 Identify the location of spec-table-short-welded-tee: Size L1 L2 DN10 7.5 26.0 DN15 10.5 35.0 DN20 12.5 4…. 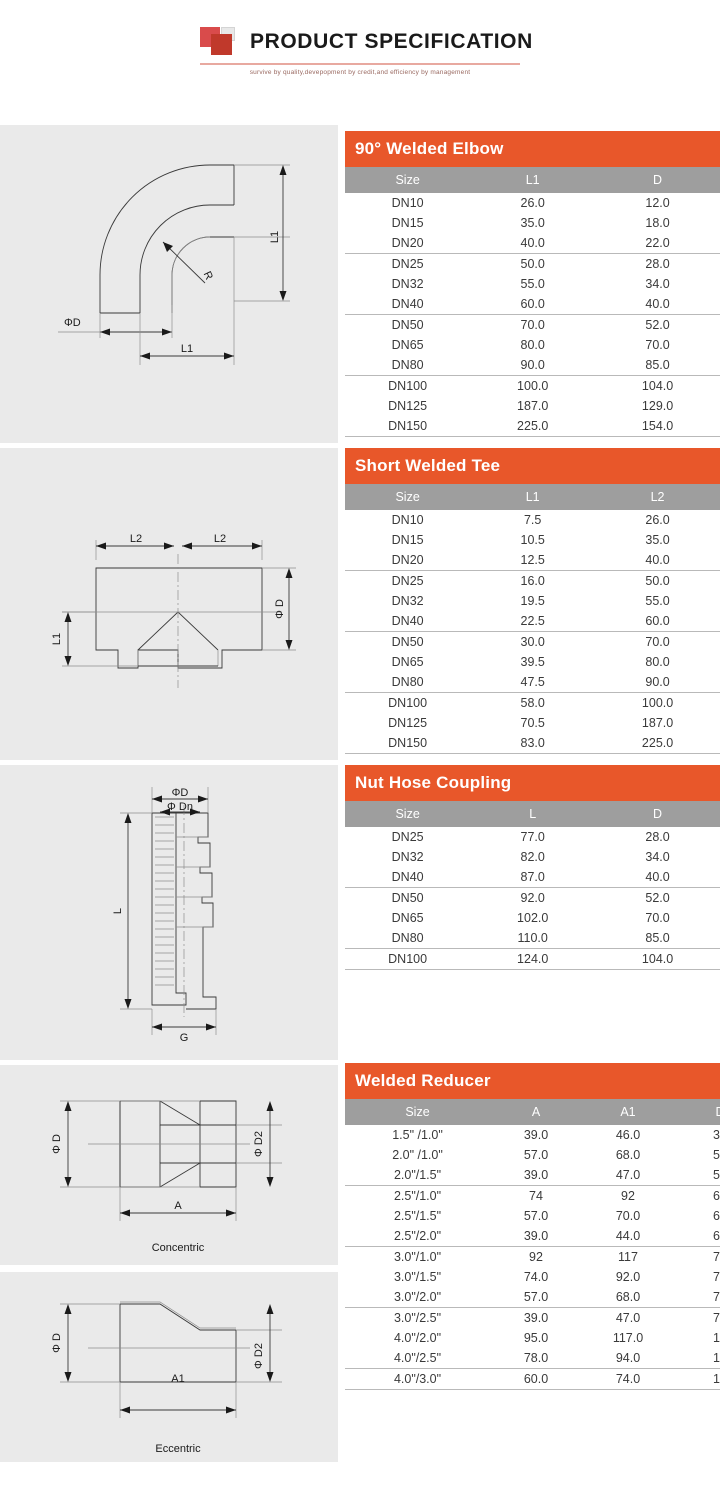
(532, 619).